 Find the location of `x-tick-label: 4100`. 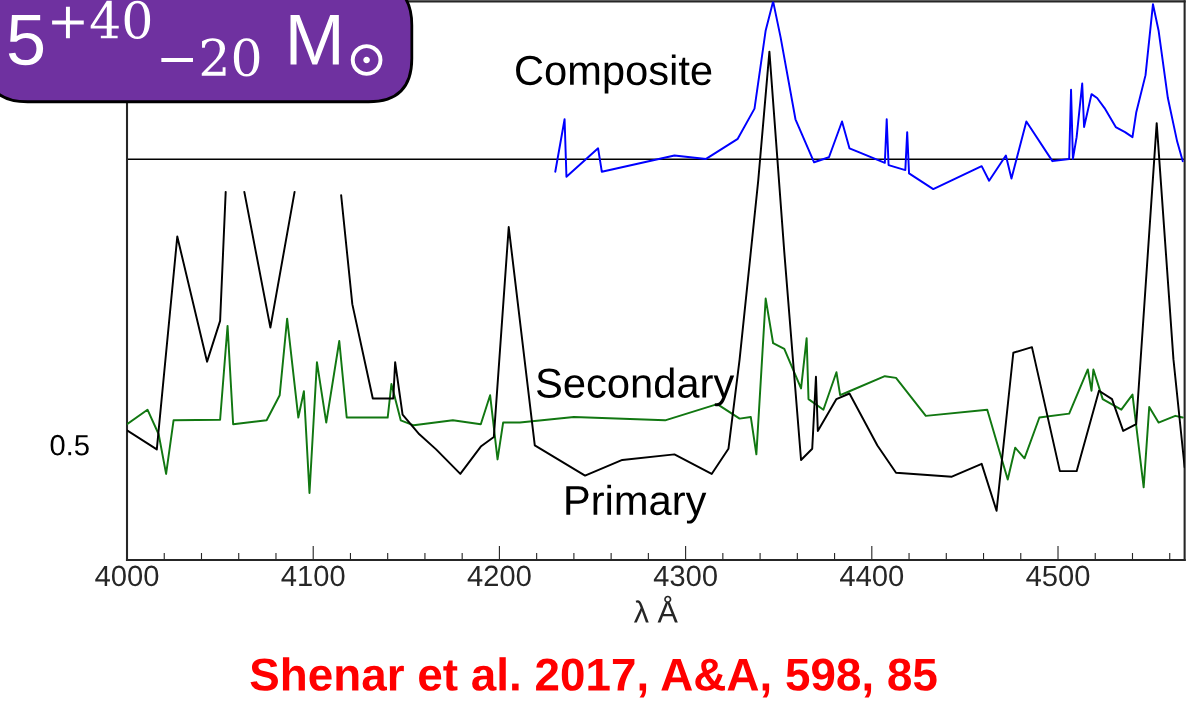

x-tick-label: 4100 is located at coordinates (313, 576).